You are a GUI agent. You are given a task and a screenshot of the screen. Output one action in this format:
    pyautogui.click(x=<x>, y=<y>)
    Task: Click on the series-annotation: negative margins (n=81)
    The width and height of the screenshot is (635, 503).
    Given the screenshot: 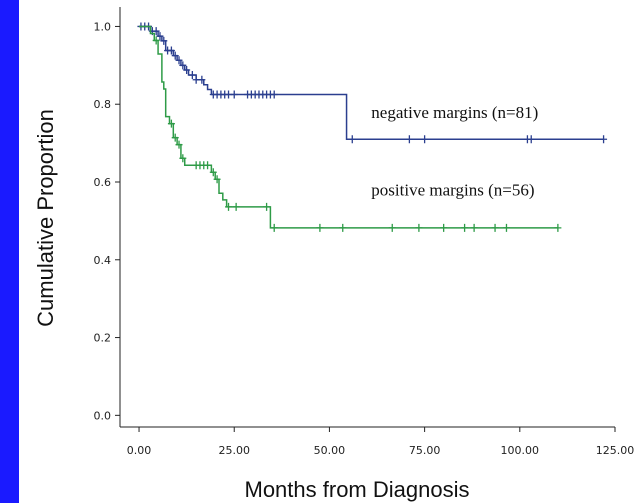 What is the action you would take?
    pyautogui.click(x=454, y=112)
    